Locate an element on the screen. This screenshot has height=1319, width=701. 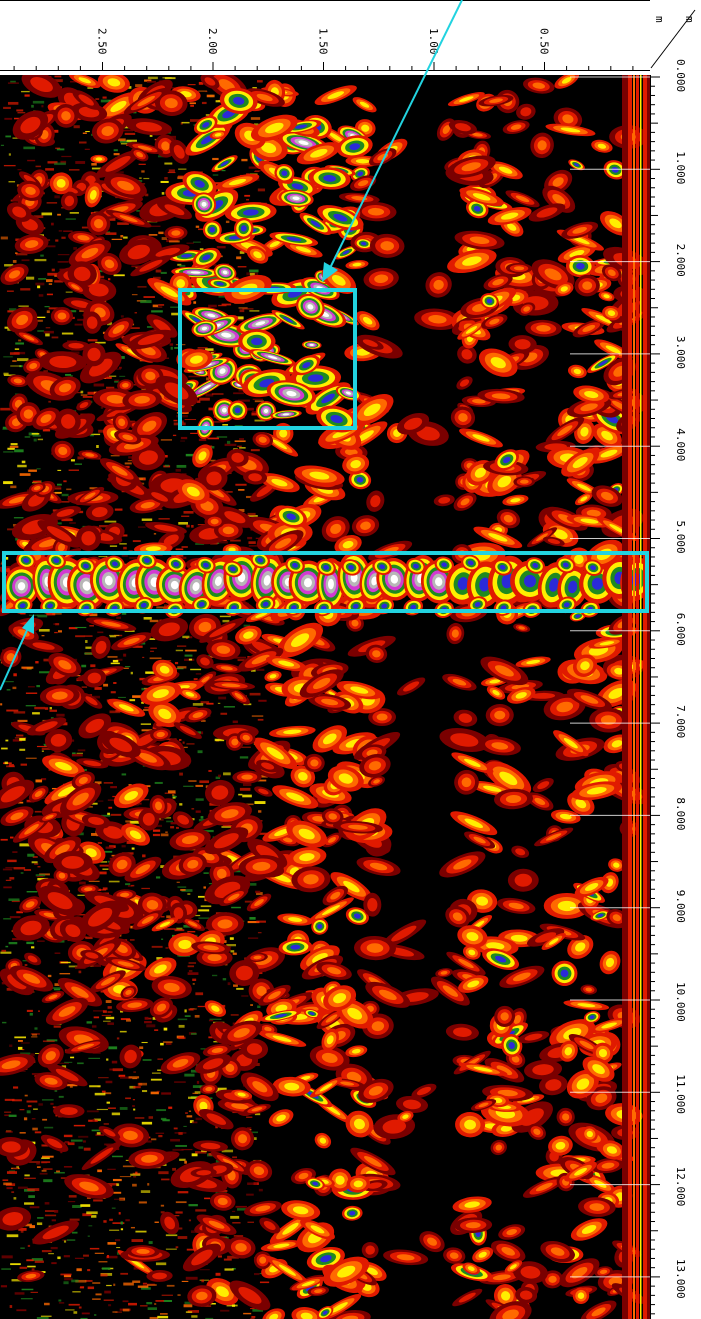
depth-tick-label: 0.50 is located at coordinates (544, 41).